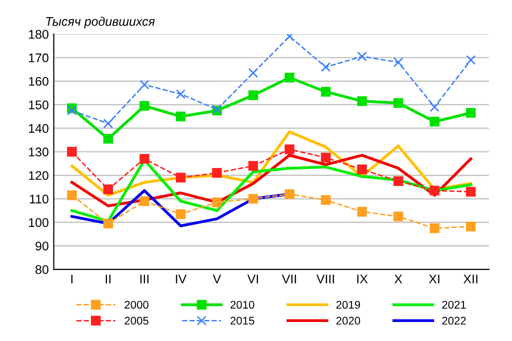 This screenshot has width=512, height=341. I want to click on y-tick-label: 130, so click(38, 152).